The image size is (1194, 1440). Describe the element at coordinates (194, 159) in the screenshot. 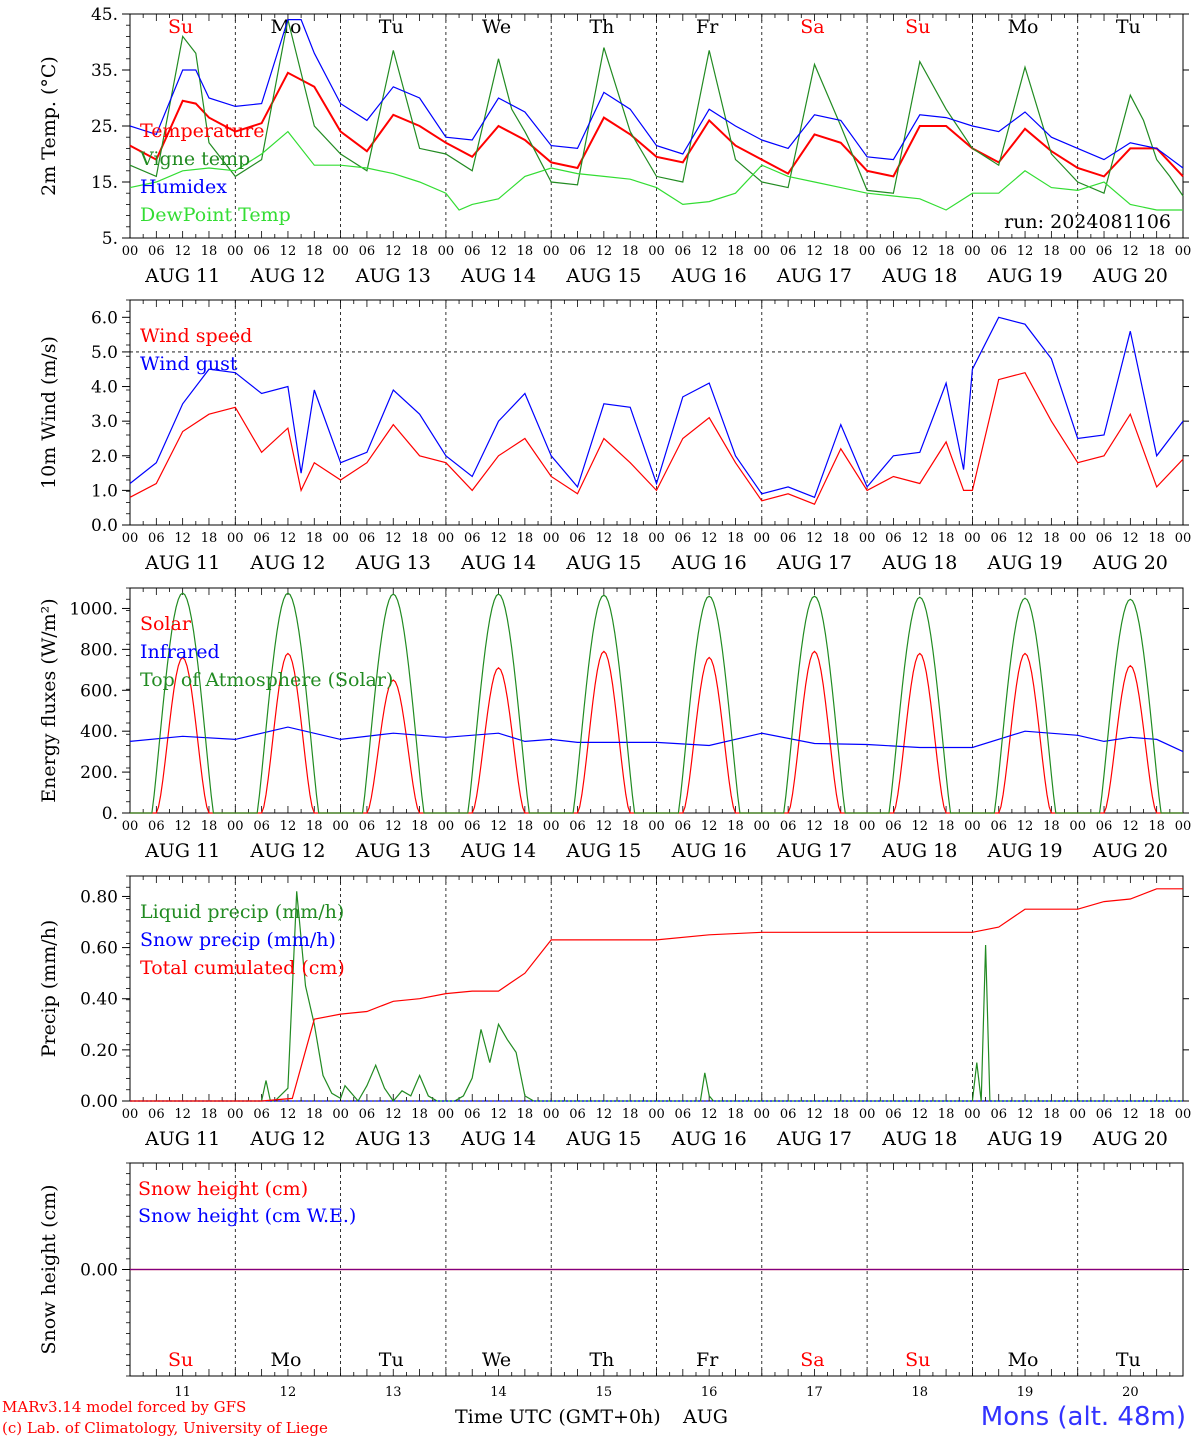

I see `legend-entry: Vigne temp` at that location.